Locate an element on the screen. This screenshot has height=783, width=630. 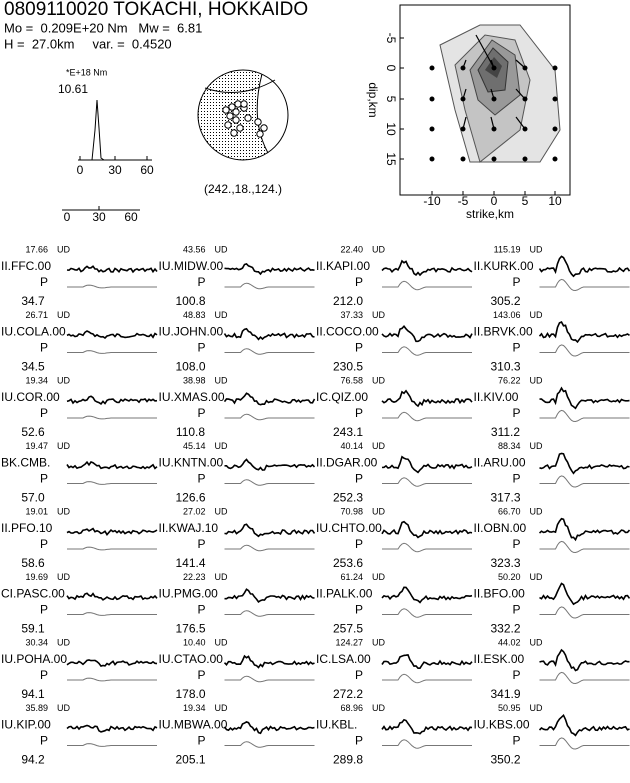
station-name: II.DGAR.00 is located at coordinates (347, 463).